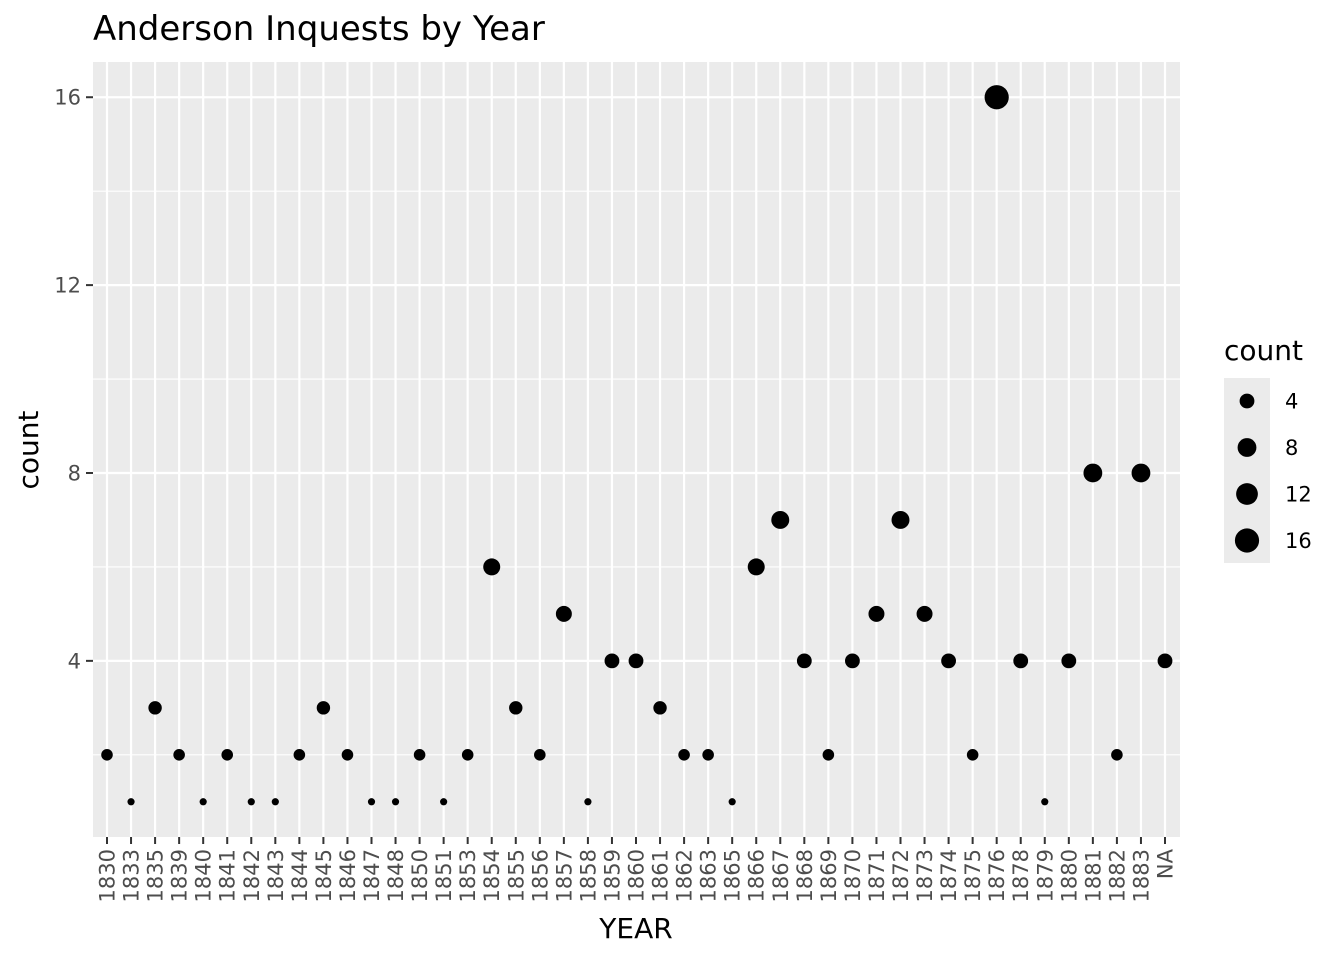  Describe the element at coordinates (635, 928) in the screenshot. I see `x-axis-title: YEAR` at that location.